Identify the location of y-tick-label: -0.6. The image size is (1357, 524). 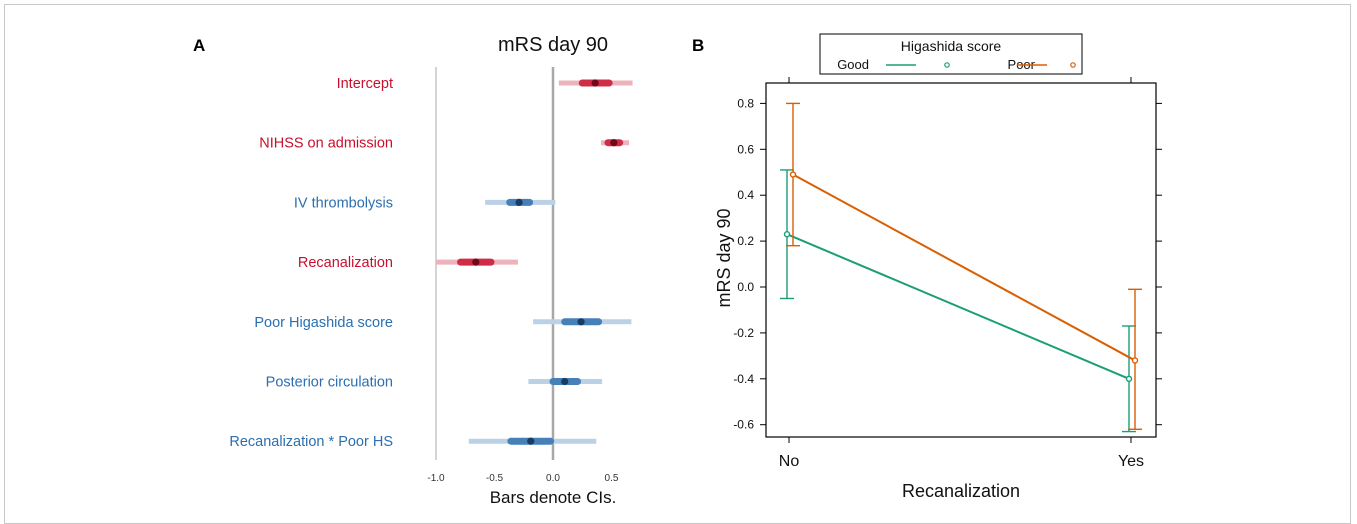
(743, 425).